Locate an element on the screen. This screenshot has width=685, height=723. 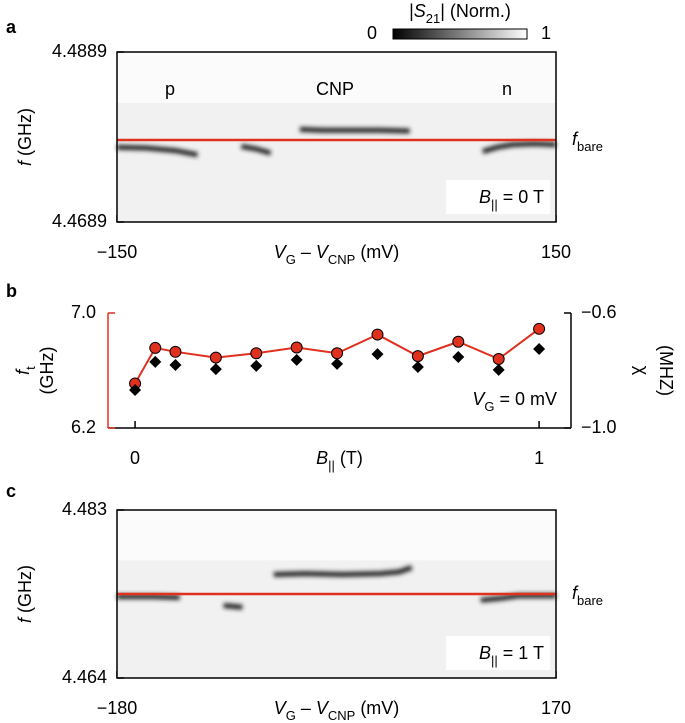
x-tick-label: −180 is located at coordinates (117, 708).